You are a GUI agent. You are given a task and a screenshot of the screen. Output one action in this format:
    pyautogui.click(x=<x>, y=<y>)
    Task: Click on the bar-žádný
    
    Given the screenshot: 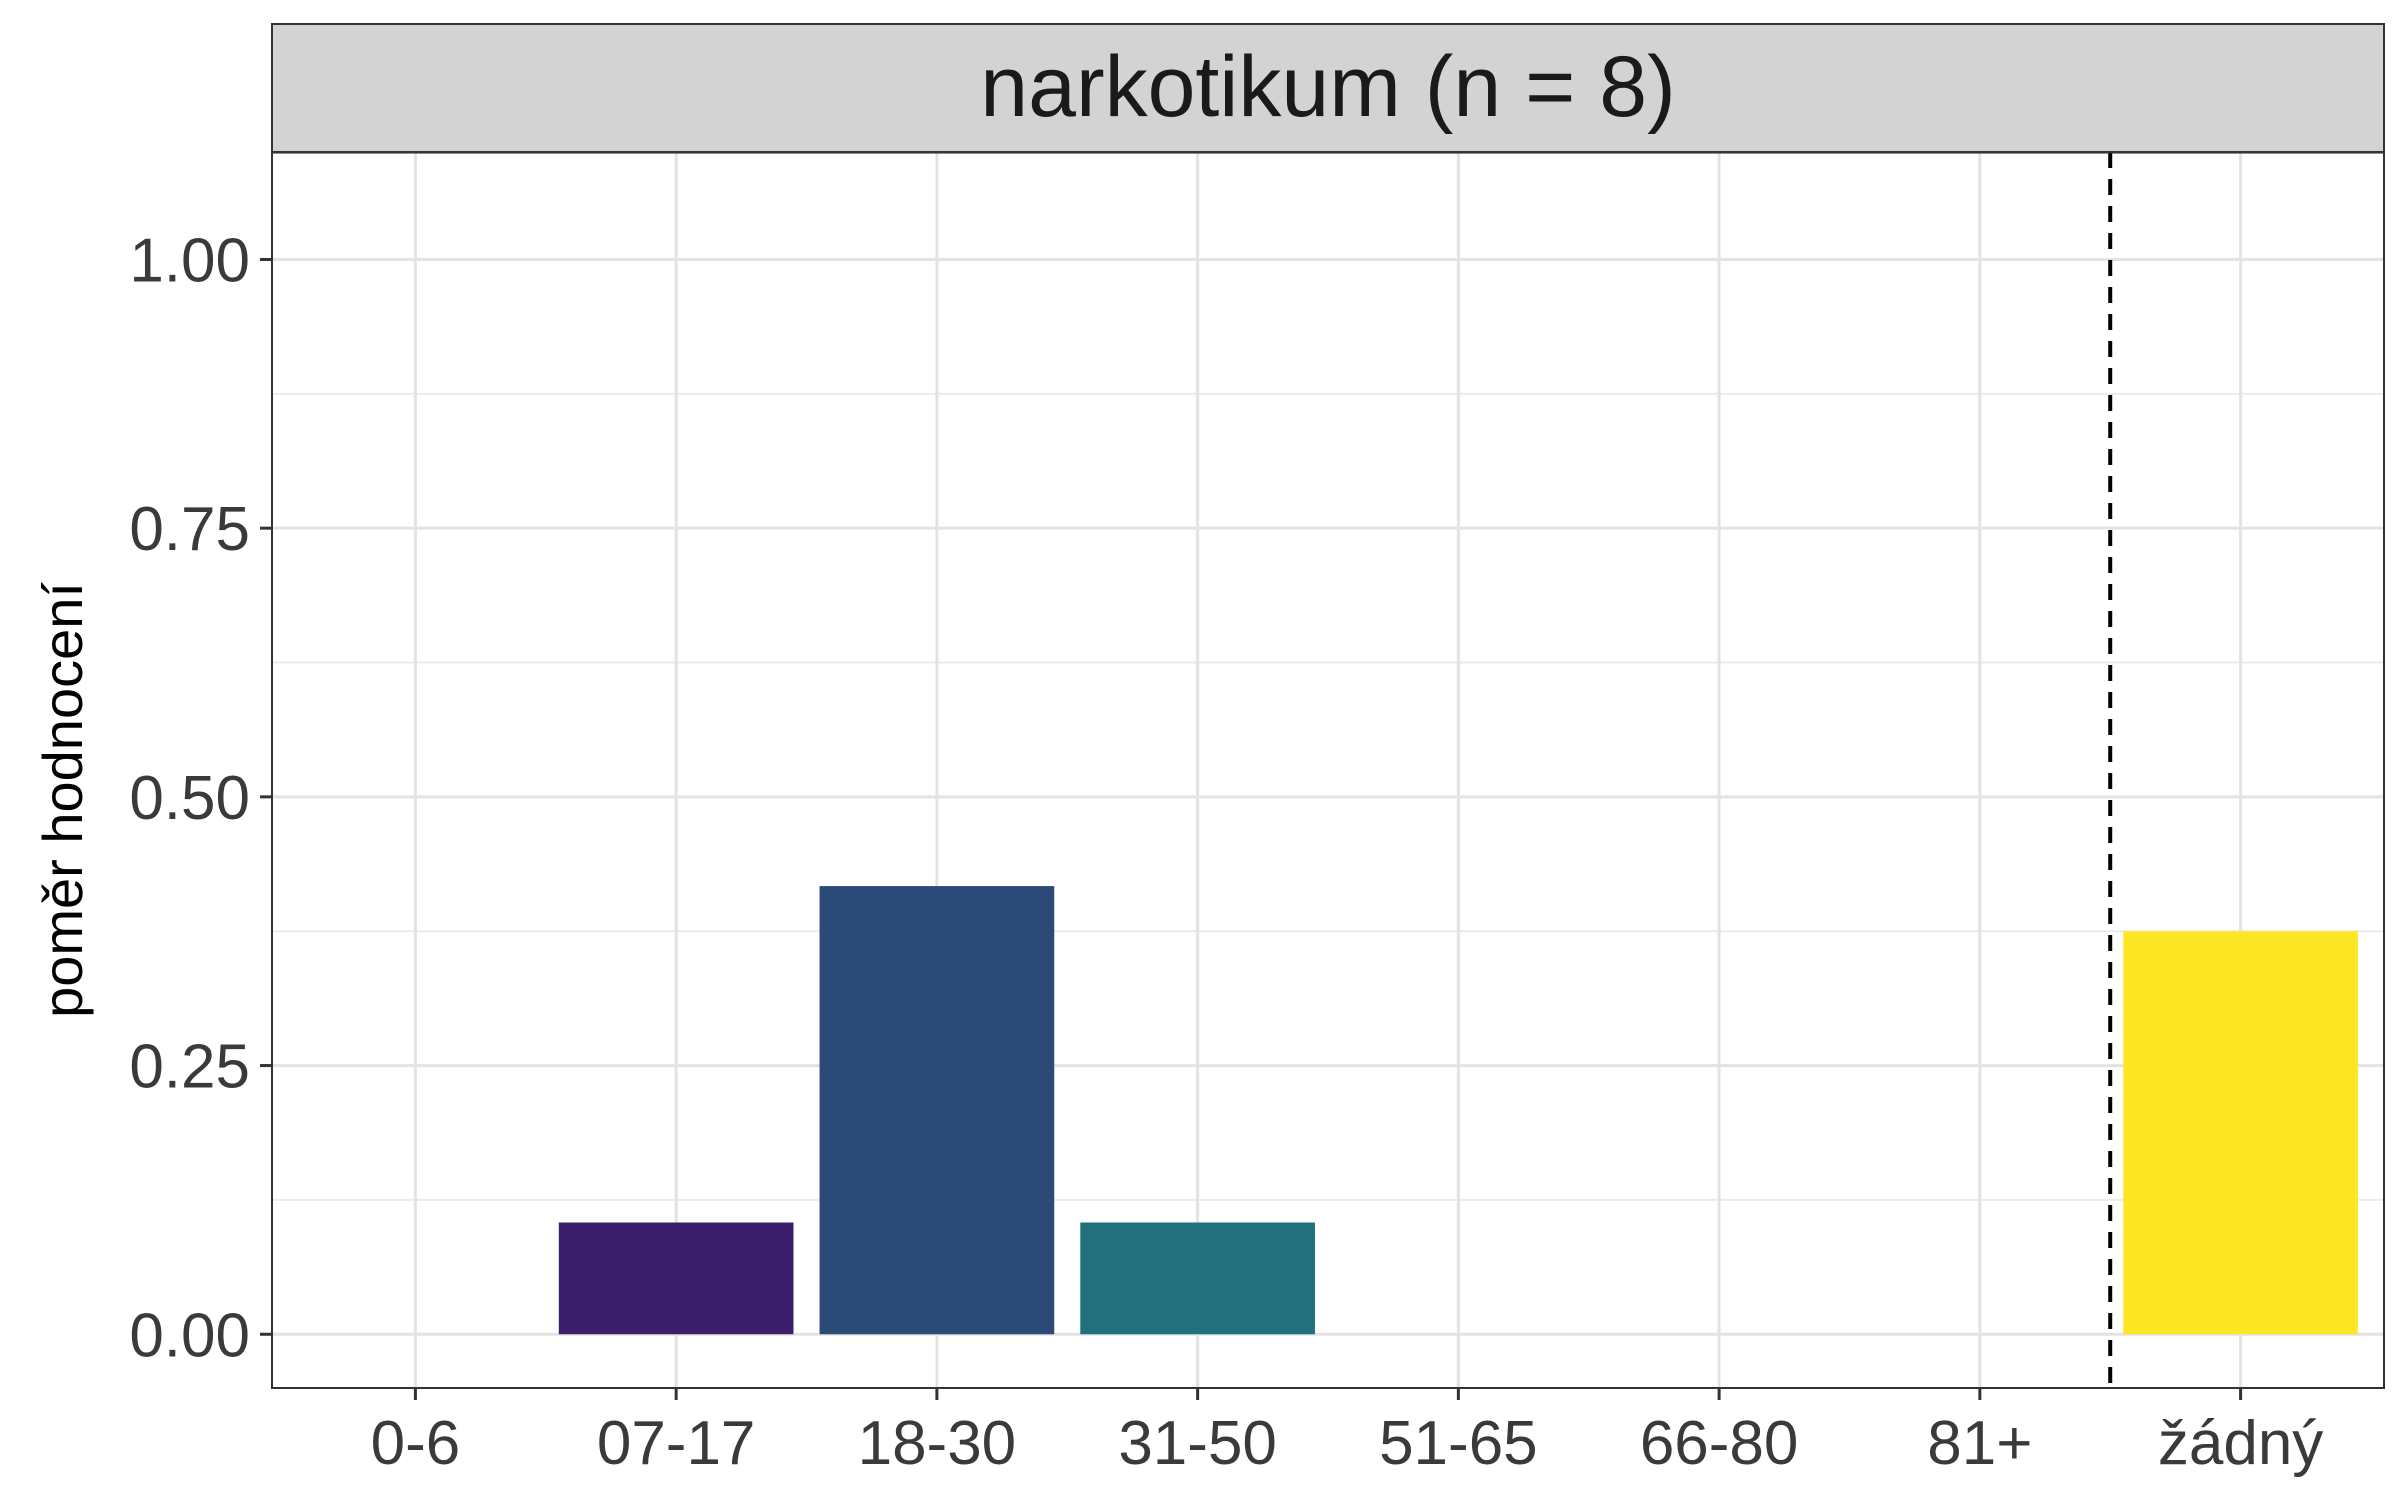 What is the action you would take?
    pyautogui.click(x=2240, y=1133)
    